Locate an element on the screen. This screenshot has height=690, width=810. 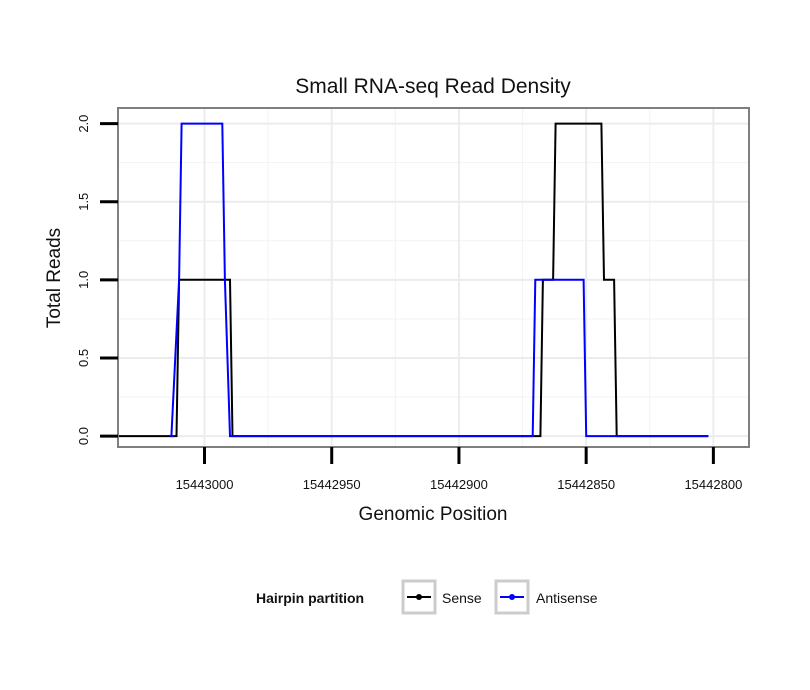
x-axis-title: Genomic Position is located at coordinates (433, 514).